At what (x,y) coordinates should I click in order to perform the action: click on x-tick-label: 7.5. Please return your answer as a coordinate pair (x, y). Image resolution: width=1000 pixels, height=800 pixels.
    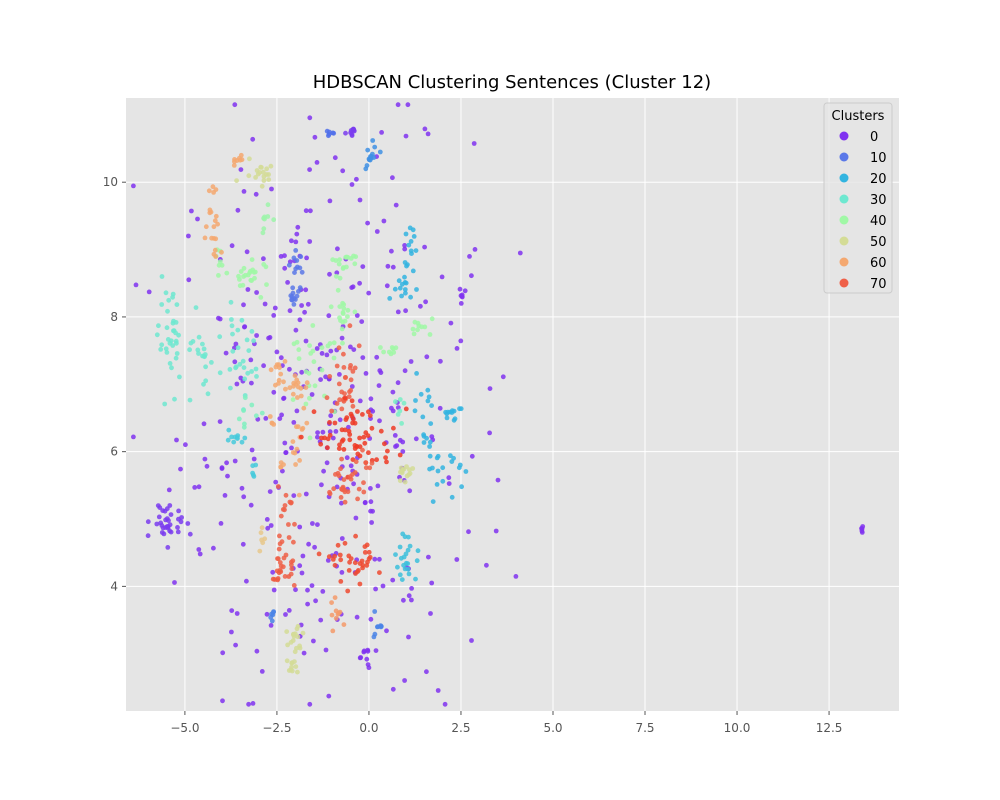
    Looking at the image, I should click on (644, 728).